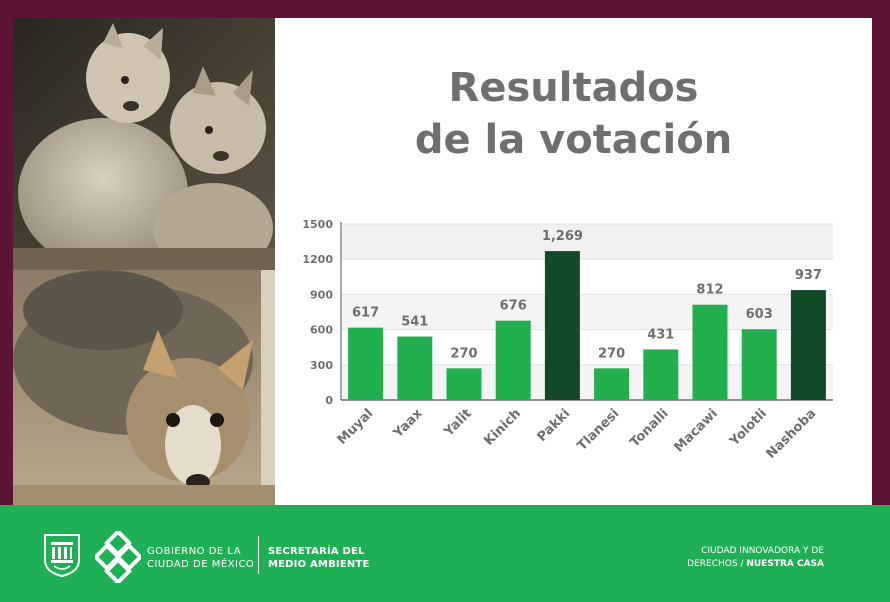  I want to click on category-label-yolotli: Yolotli, so click(748, 428).